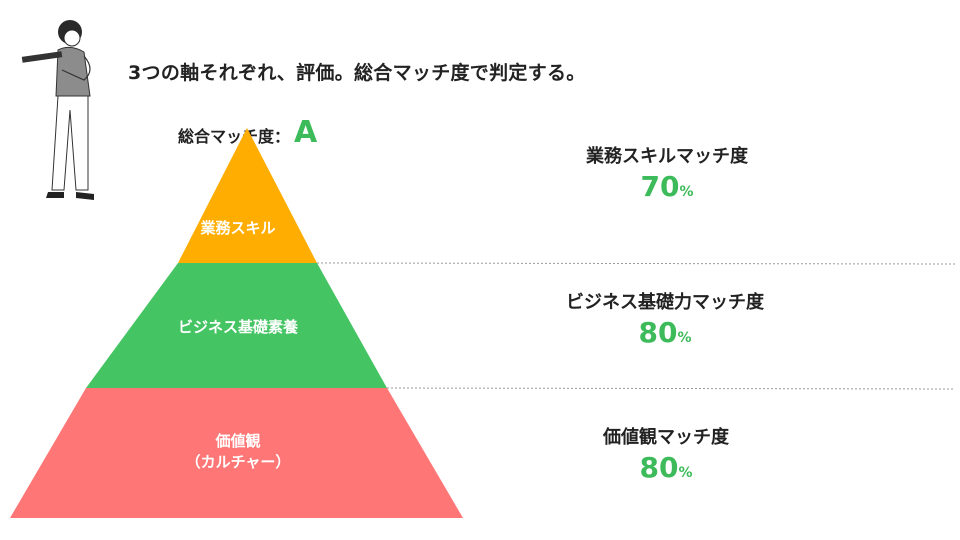 The width and height of the screenshot is (960, 540). What do you see at coordinates (234, 136) in the screenshot?
I see `overall-match-label: 総合マッチ度：` at bounding box center [234, 136].